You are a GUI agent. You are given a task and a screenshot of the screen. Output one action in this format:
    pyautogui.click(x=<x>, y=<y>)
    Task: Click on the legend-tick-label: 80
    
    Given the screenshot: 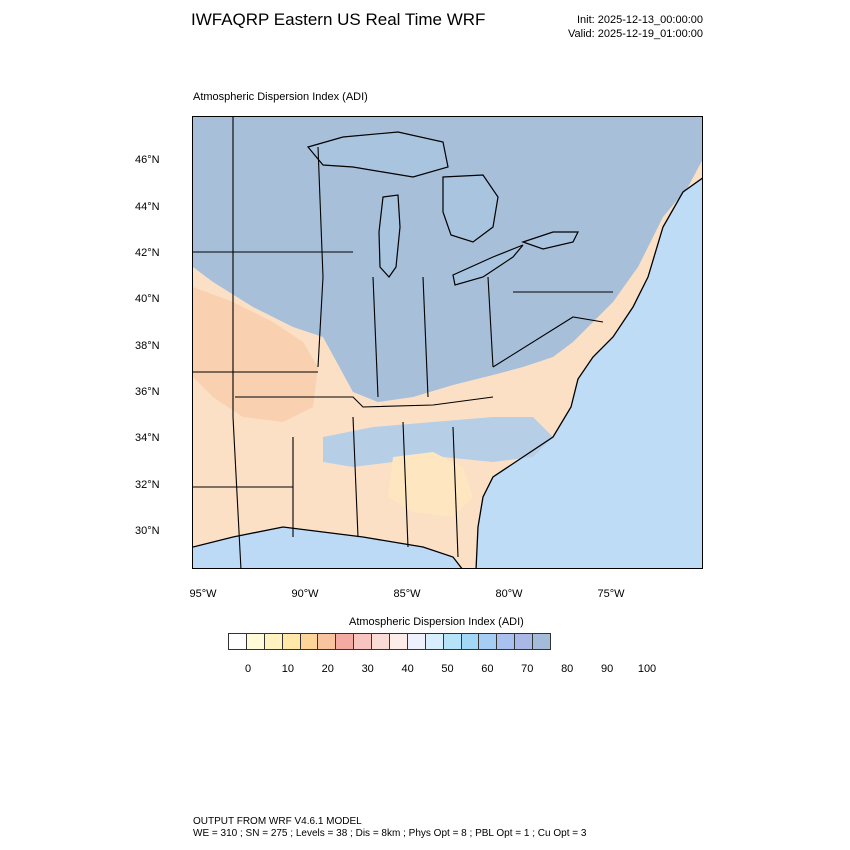 What is the action you would take?
    pyautogui.click(x=567, y=669)
    